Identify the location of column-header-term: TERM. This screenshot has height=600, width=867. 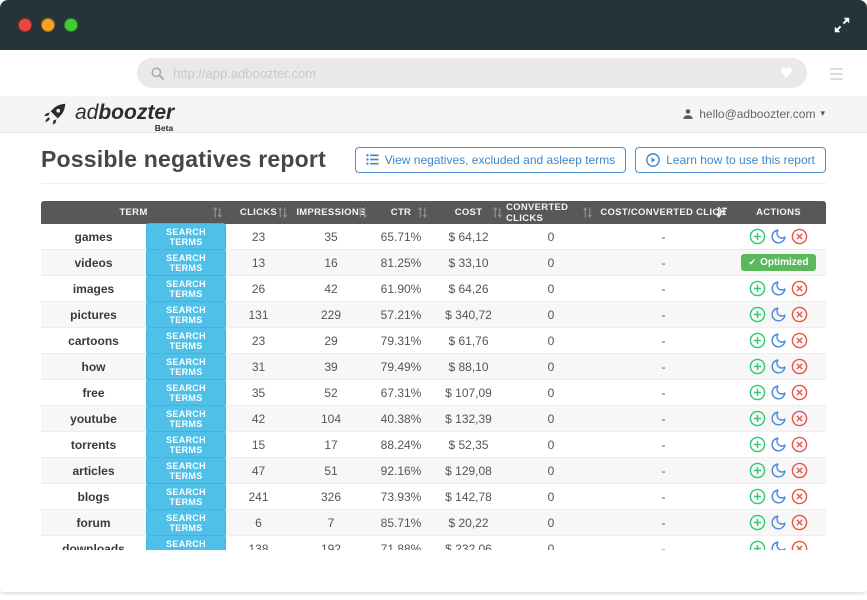
(133, 212).